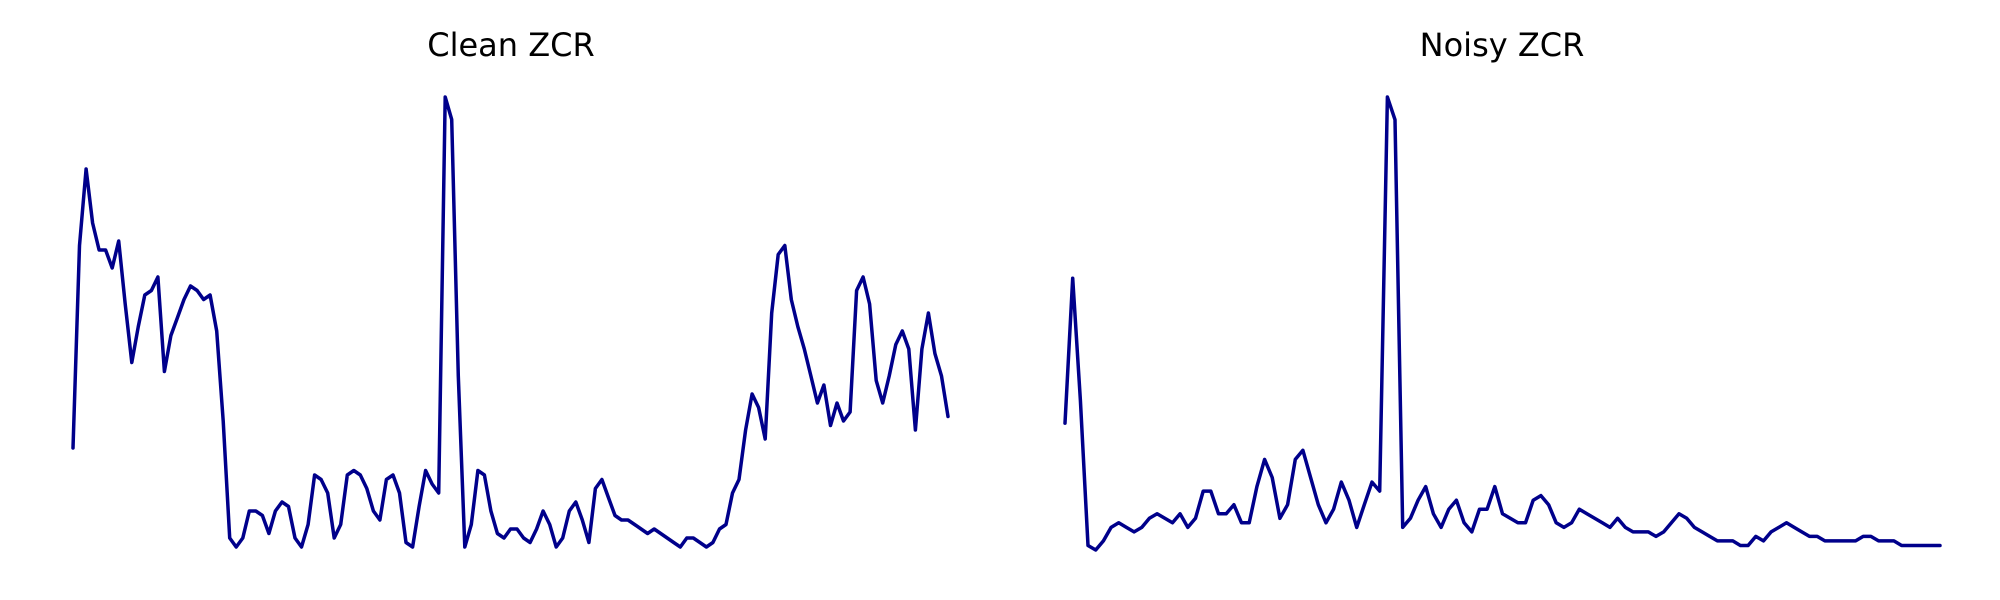 The image size is (2000, 600). I want to click on chart-title-noisy: Noisy ZCR, so click(1502, 45).